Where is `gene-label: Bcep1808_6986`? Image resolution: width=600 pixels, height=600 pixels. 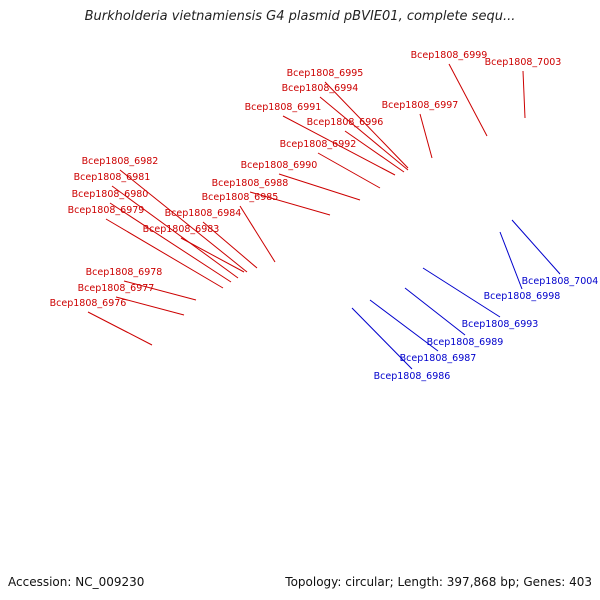 gene-label: Bcep1808_6986 is located at coordinates (412, 376).